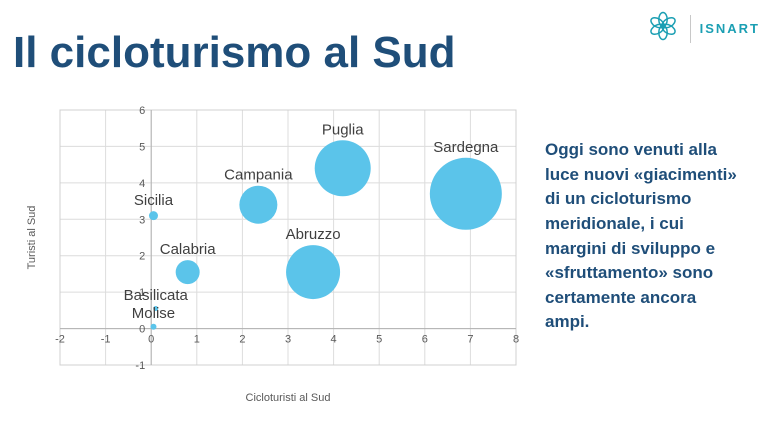 This screenshot has height=423, width=772. Describe the element at coordinates (334, 340) in the screenshot. I see `x-tick-label: 4` at that location.